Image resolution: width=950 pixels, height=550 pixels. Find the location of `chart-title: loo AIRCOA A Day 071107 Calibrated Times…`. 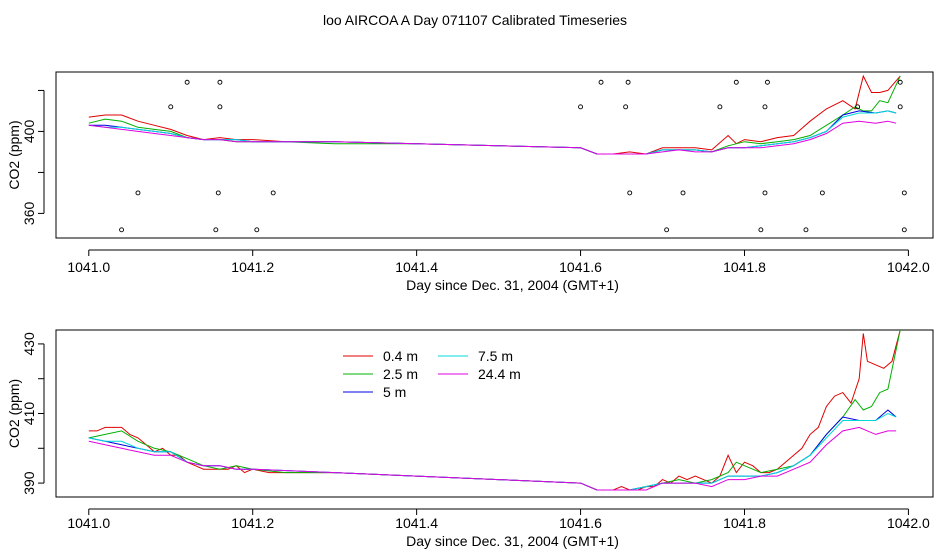

chart-title: loo AIRCOA A Day 071107 Calibrated Times… is located at coordinates (474, 20).